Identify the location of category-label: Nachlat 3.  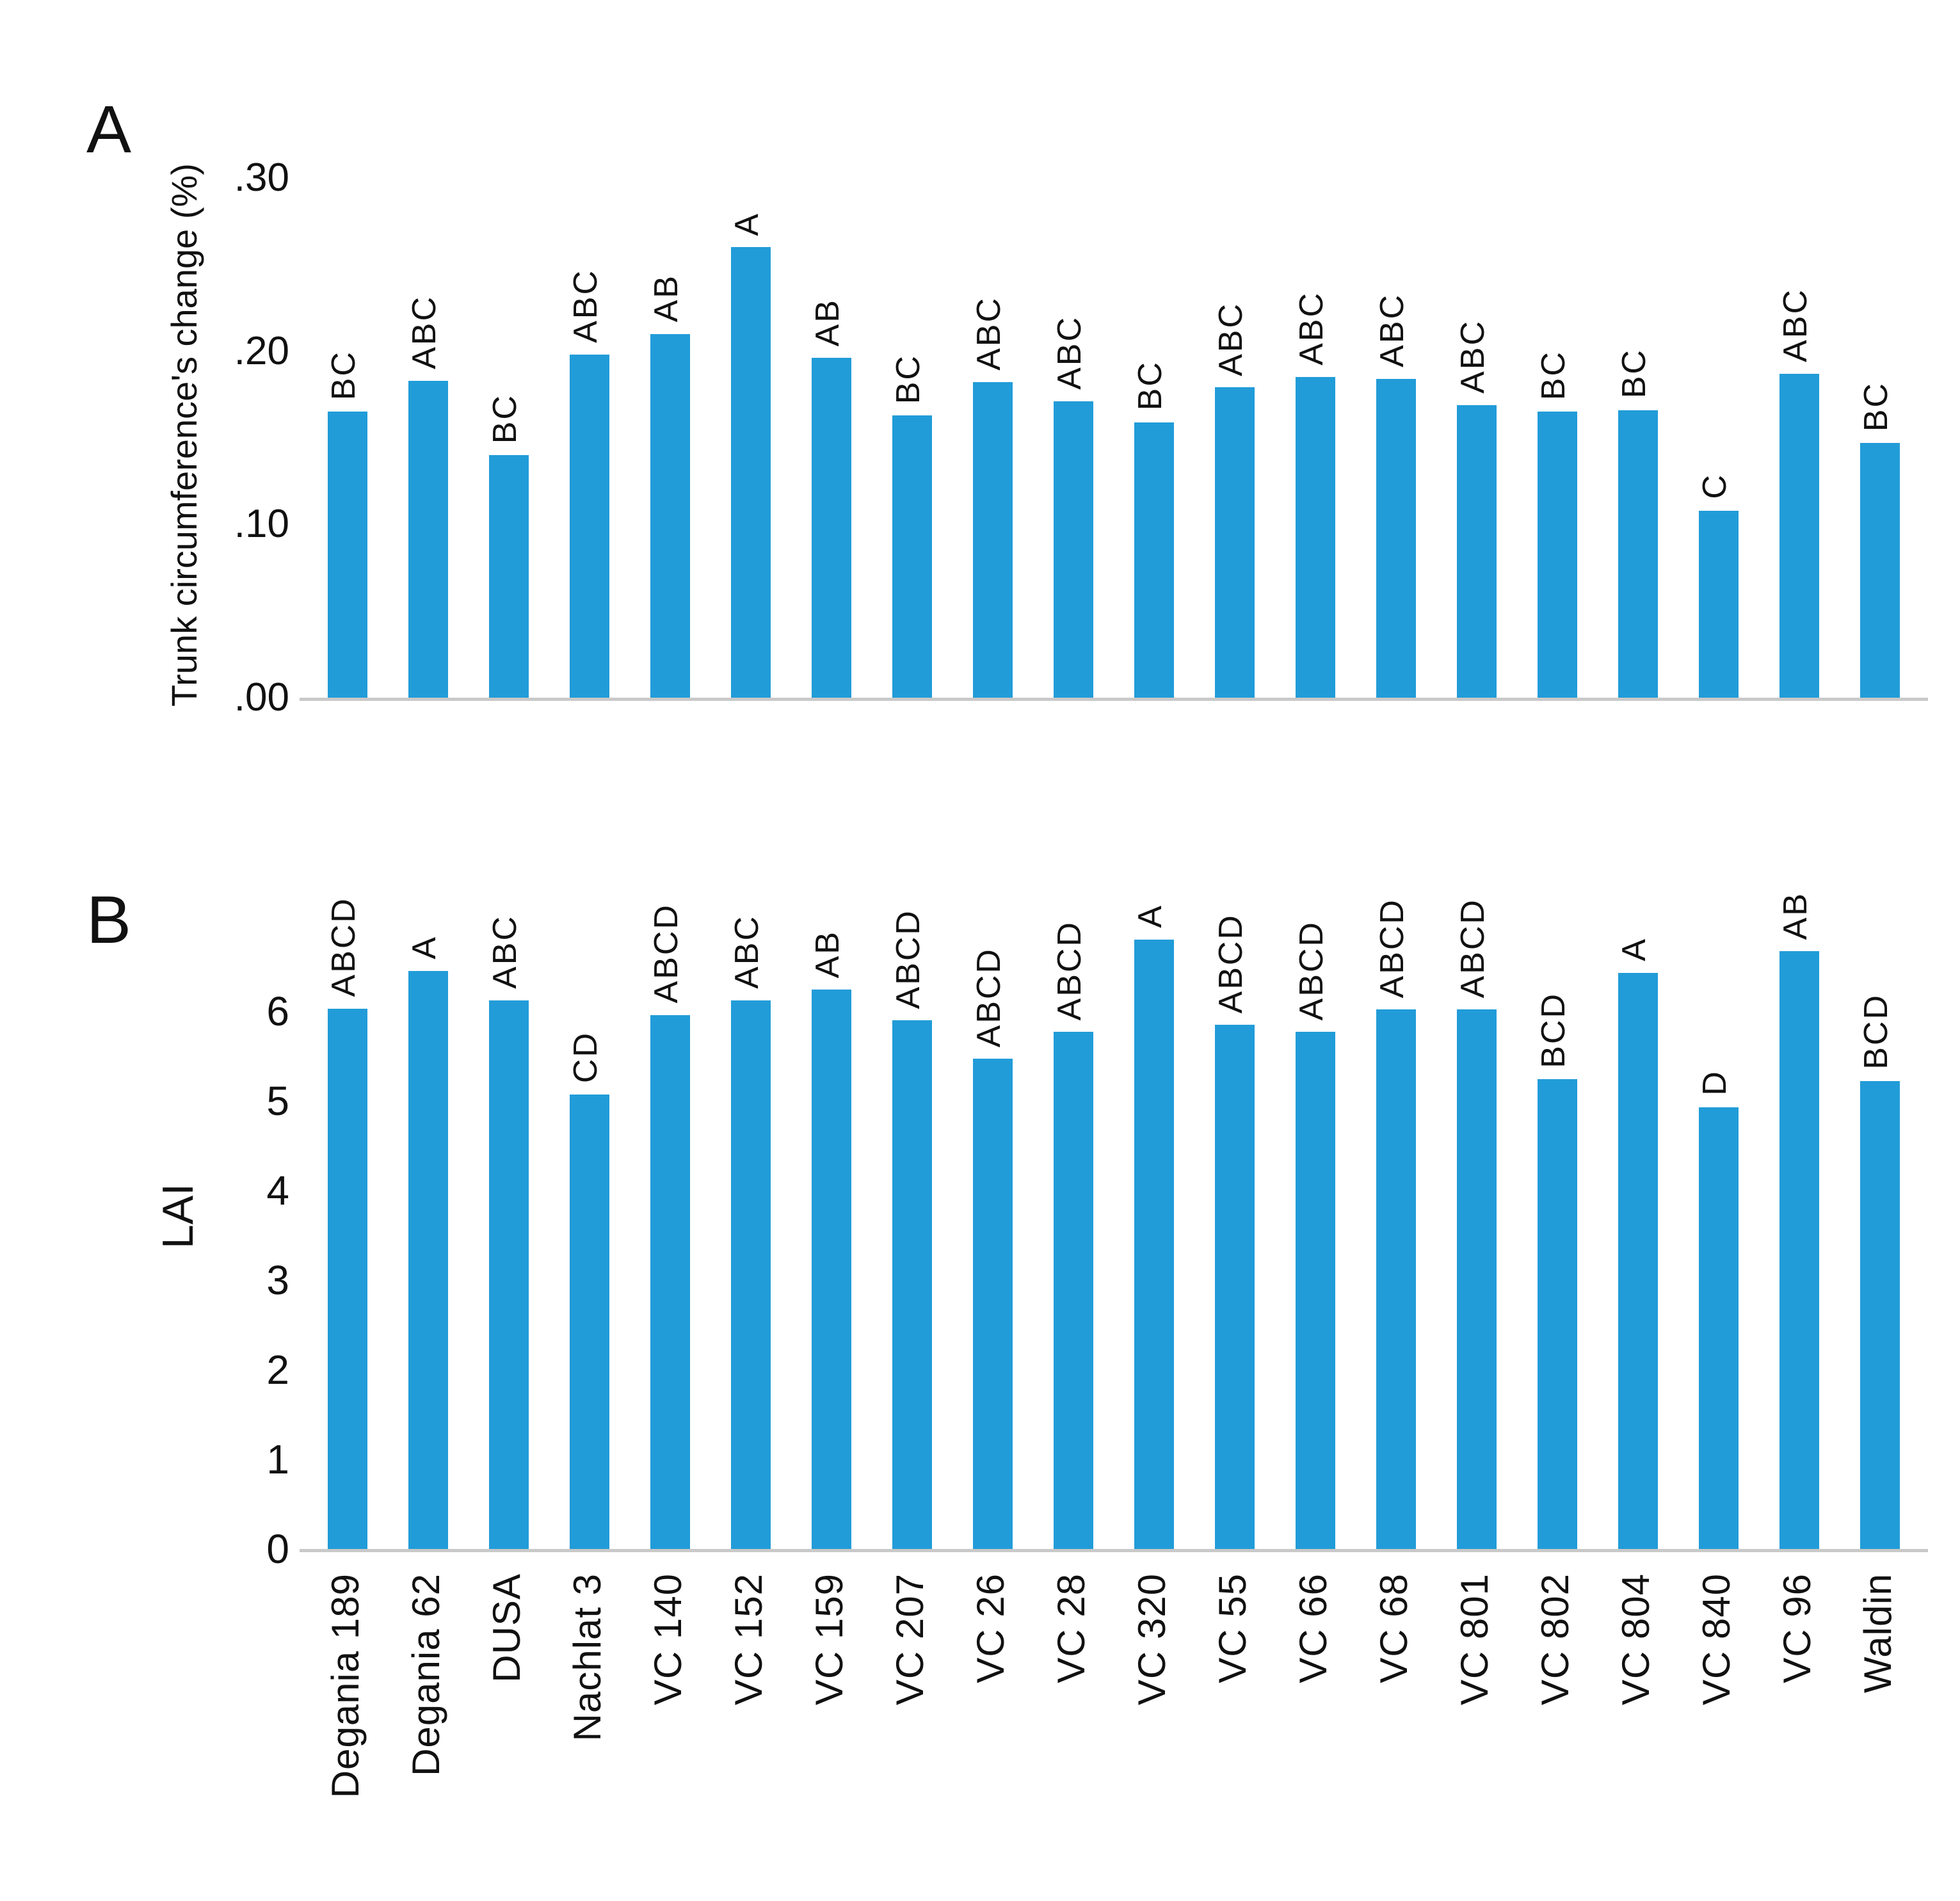
(587, 1657).